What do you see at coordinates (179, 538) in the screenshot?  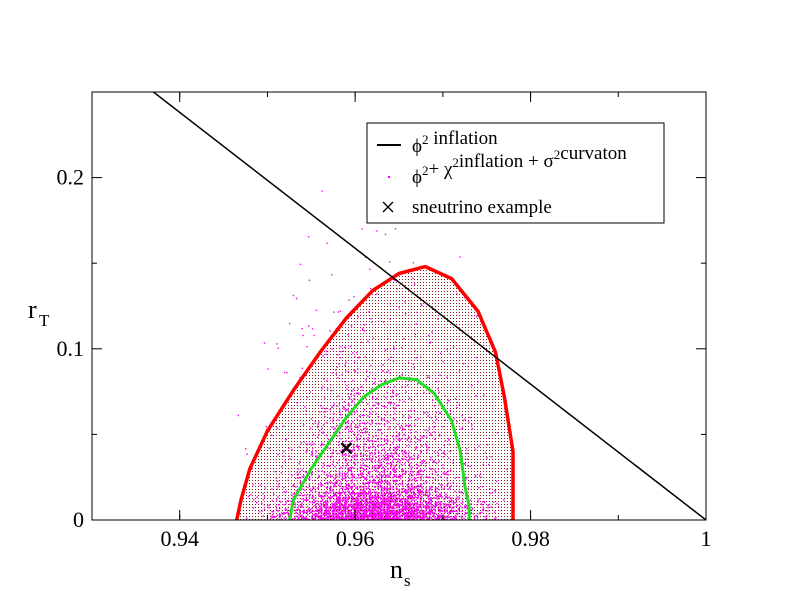 I see `x-tick-label: 0.94` at bounding box center [179, 538].